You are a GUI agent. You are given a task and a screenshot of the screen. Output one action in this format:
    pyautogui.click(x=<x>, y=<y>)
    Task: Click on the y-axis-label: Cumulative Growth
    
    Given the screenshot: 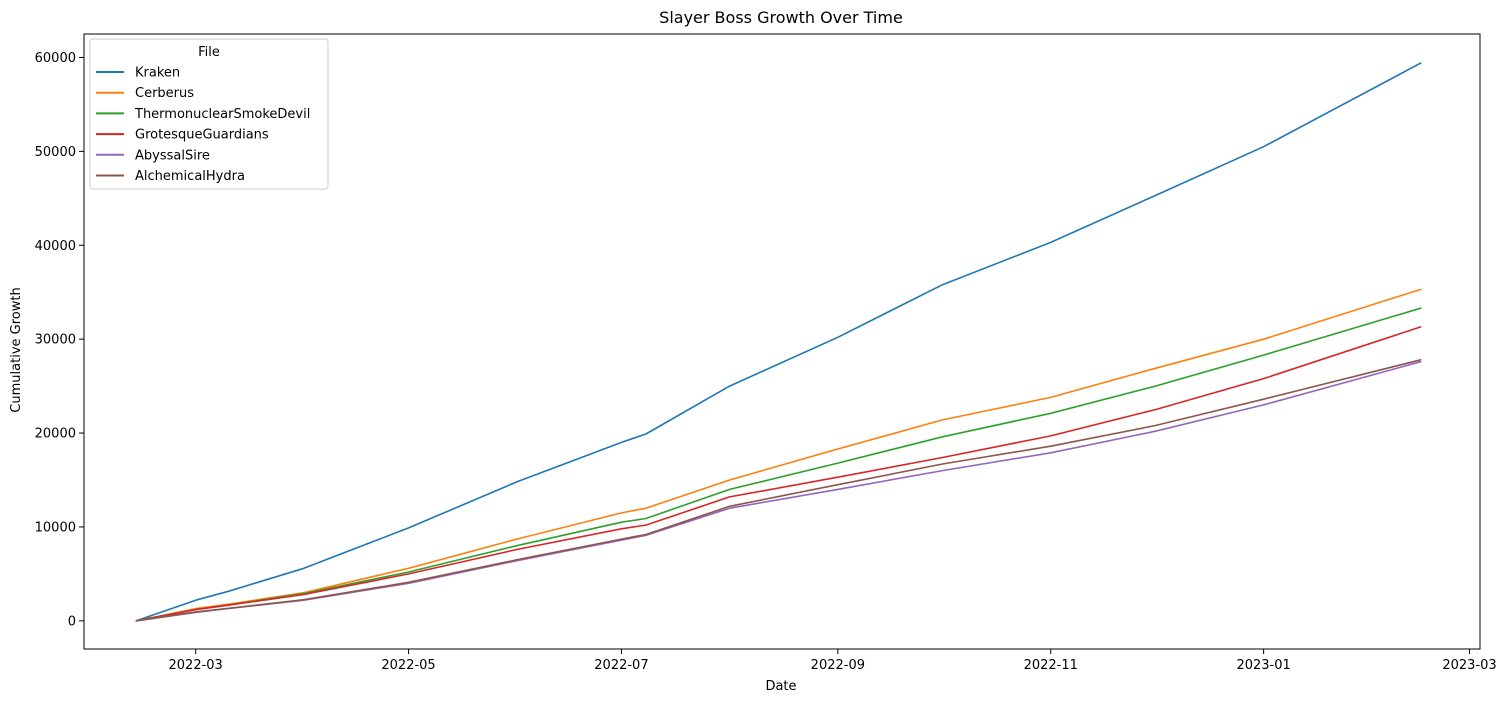 What is the action you would take?
    pyautogui.click(x=16, y=349)
    